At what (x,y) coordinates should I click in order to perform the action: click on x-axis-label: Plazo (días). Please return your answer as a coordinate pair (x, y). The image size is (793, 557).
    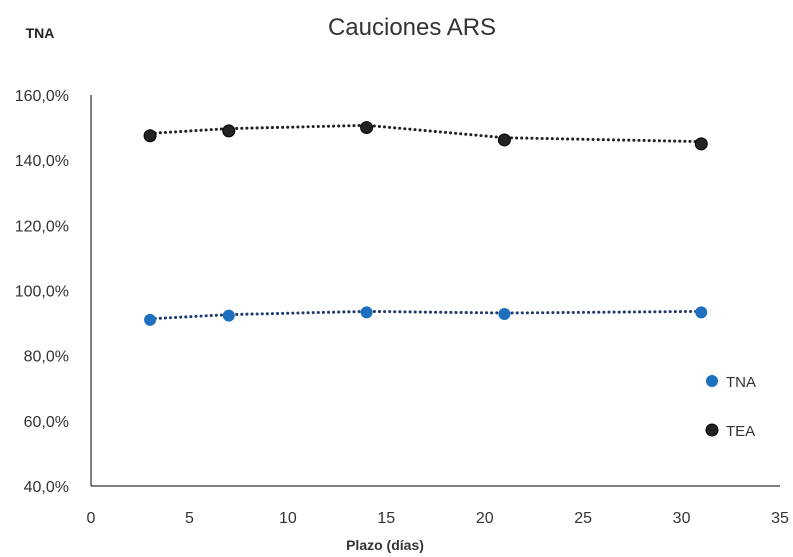
    Looking at the image, I should click on (385, 545).